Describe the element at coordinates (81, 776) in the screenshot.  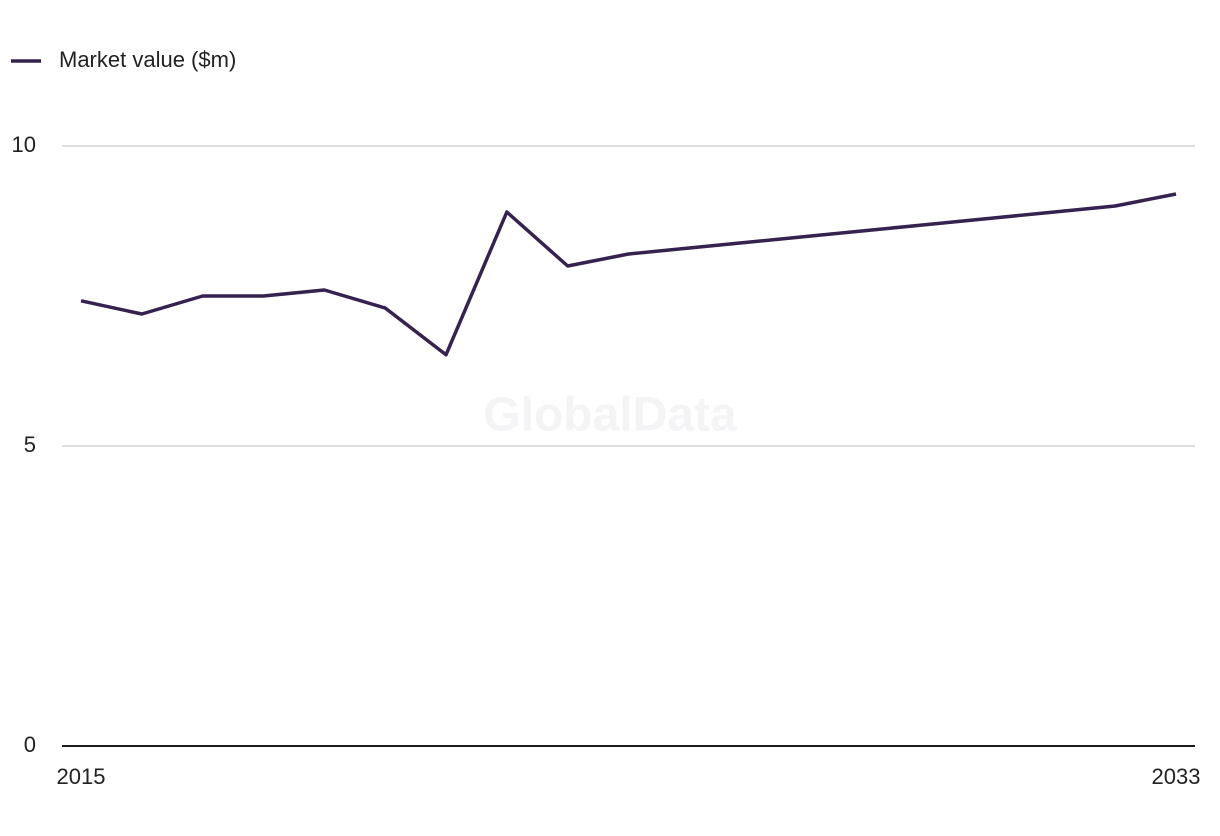
I see `x-tick-label: 2015` at that location.